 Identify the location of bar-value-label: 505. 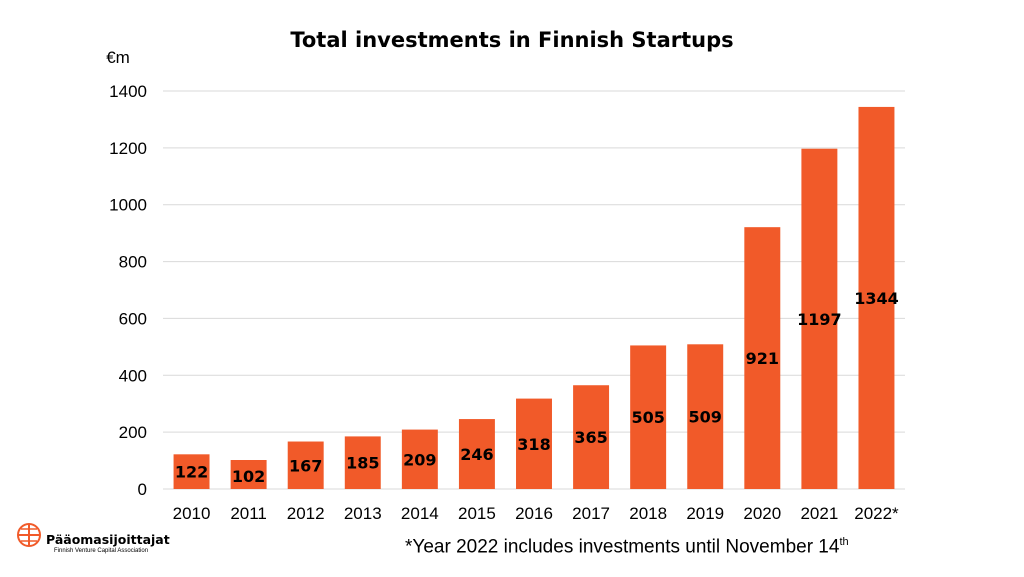
(647, 417).